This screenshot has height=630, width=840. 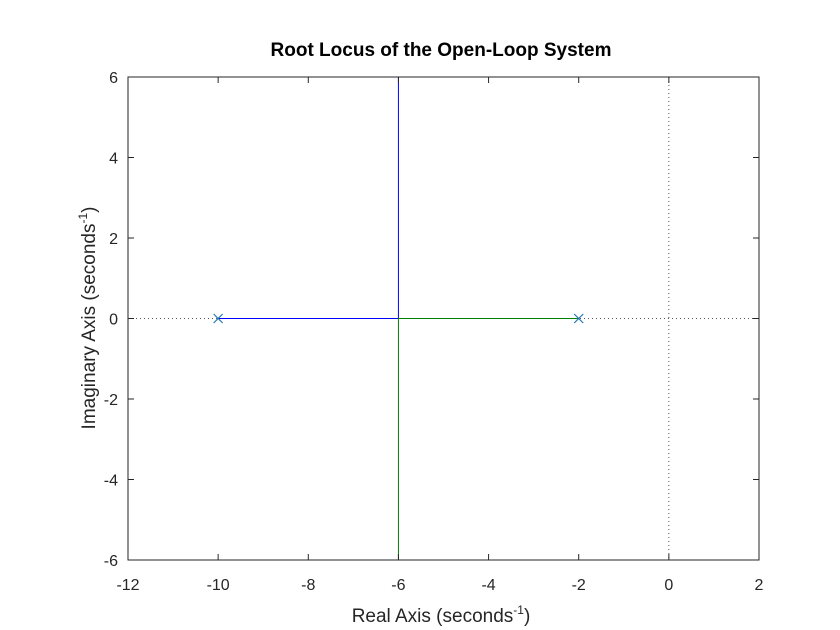 I want to click on y-tick-label: -6, so click(x=111, y=561).